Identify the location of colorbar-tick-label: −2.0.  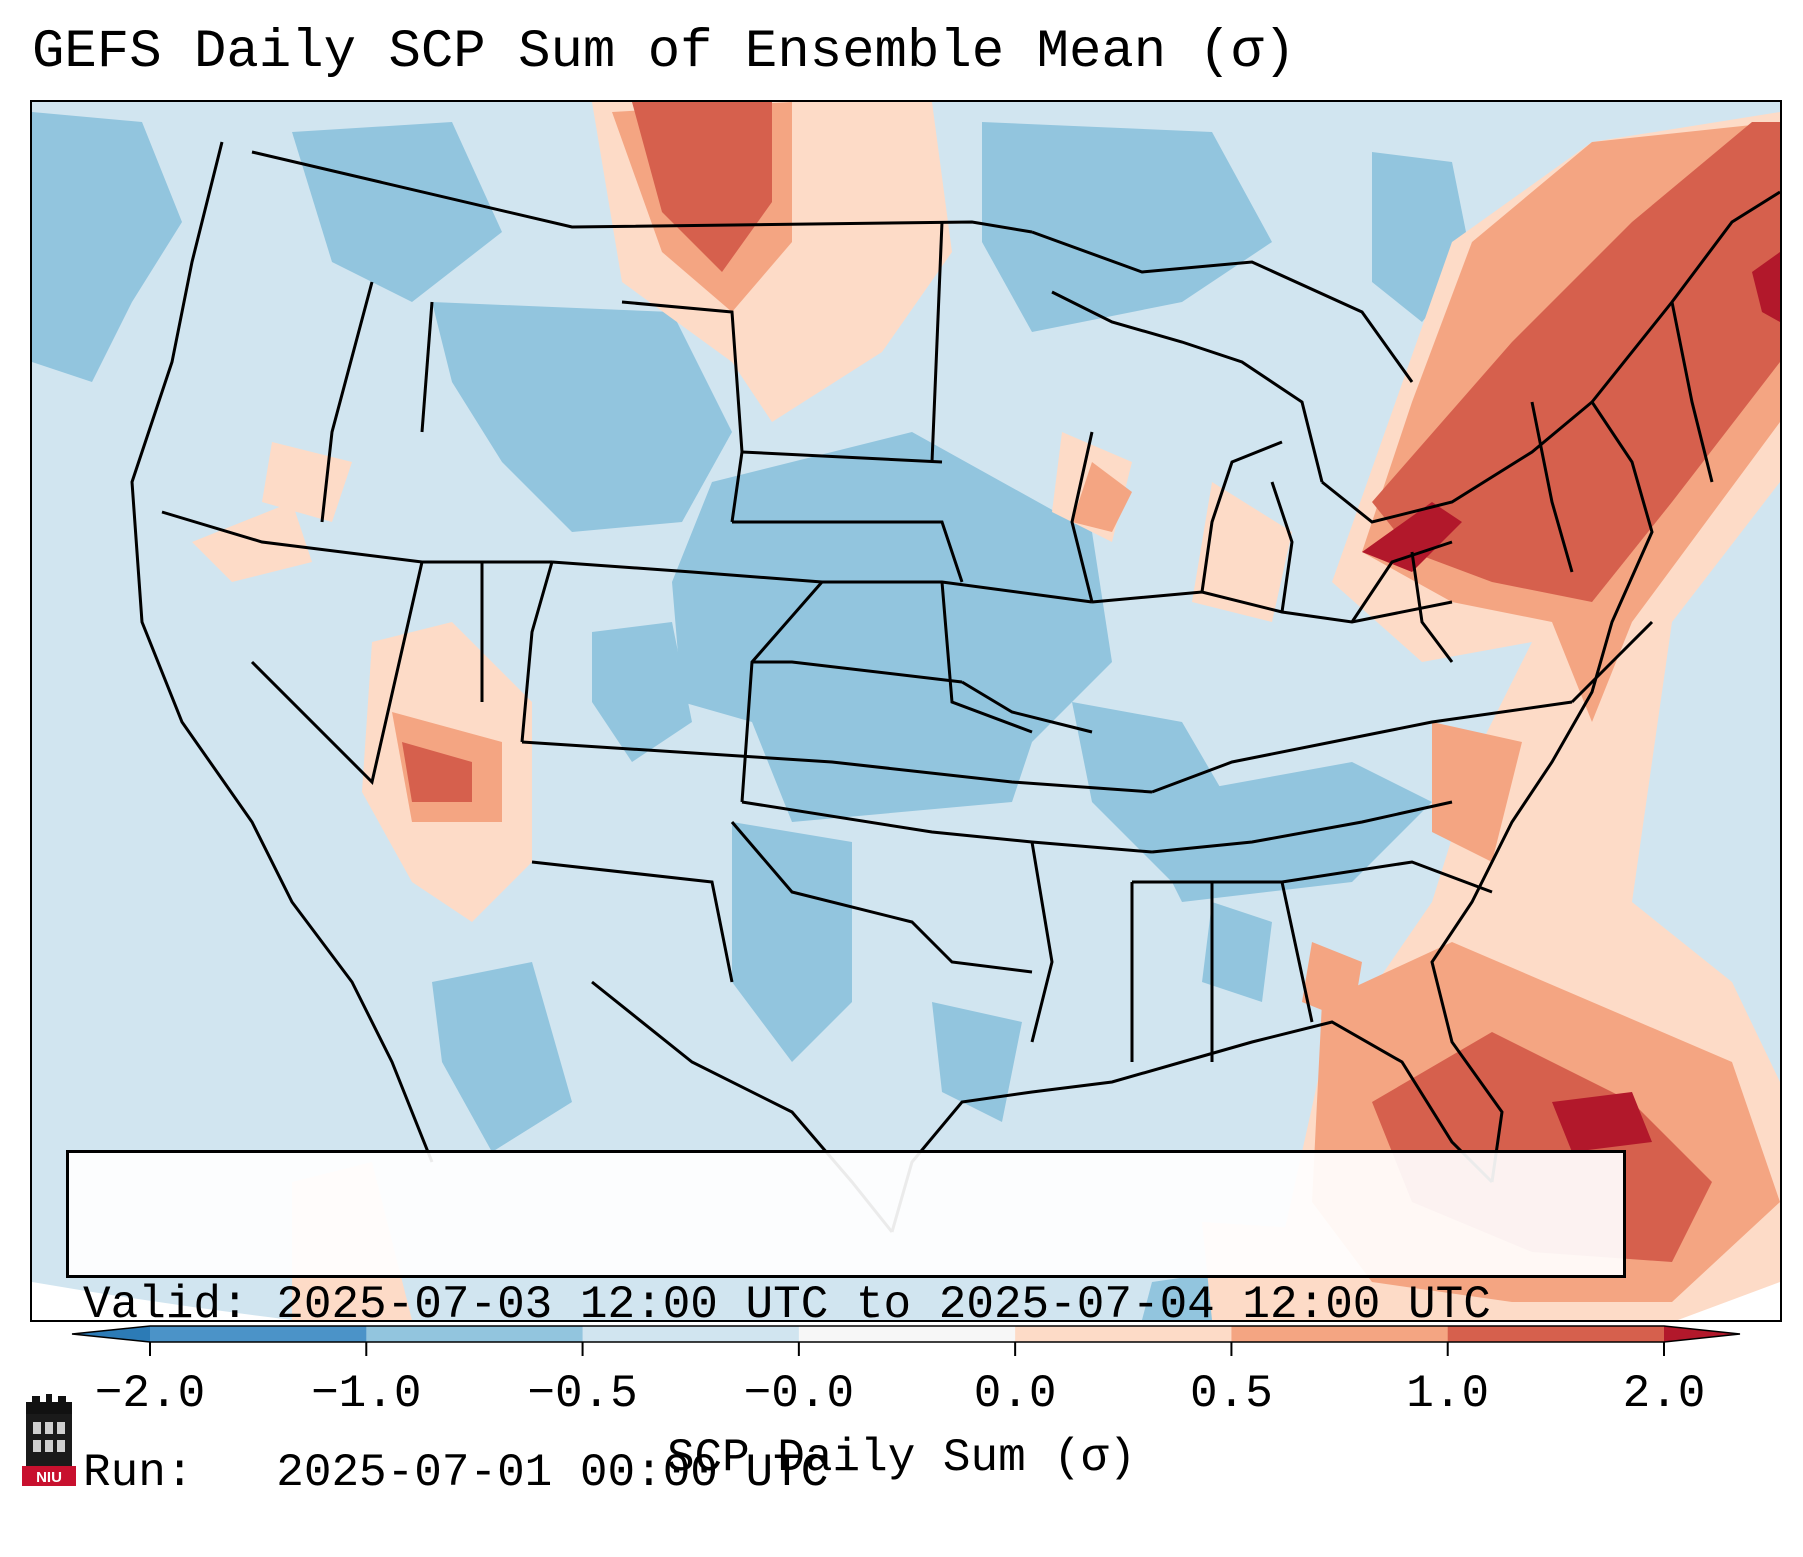
(150, 1394).